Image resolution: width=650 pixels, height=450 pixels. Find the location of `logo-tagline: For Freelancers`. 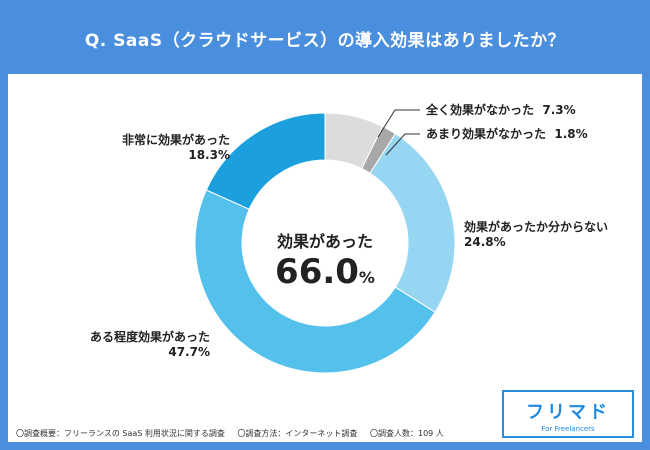

logo-tagline: For Freelancers is located at coordinates (568, 429).